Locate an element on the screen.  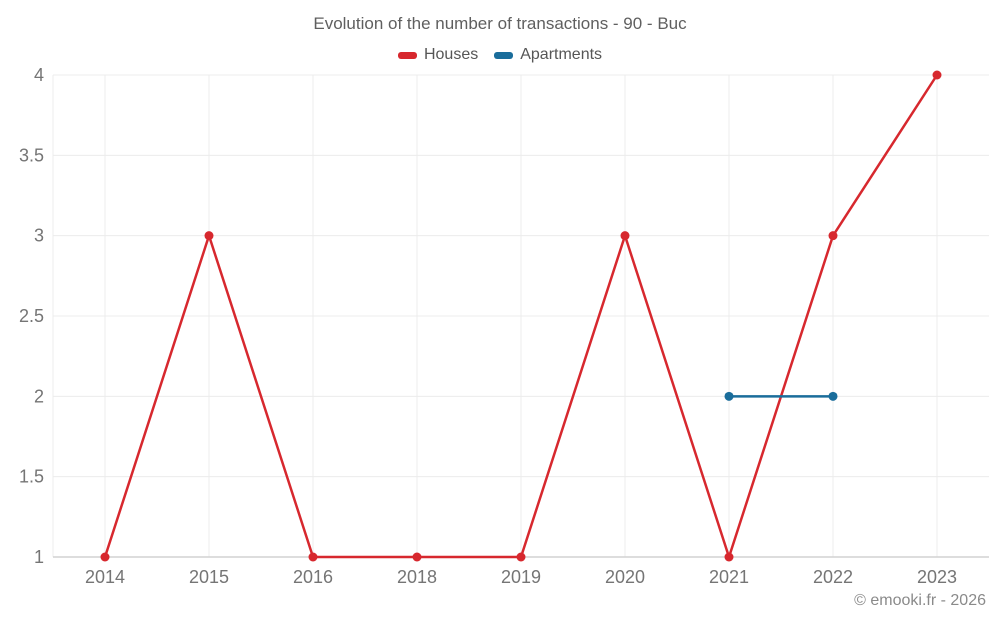
houses-swatch-icon is located at coordinates (407, 55).